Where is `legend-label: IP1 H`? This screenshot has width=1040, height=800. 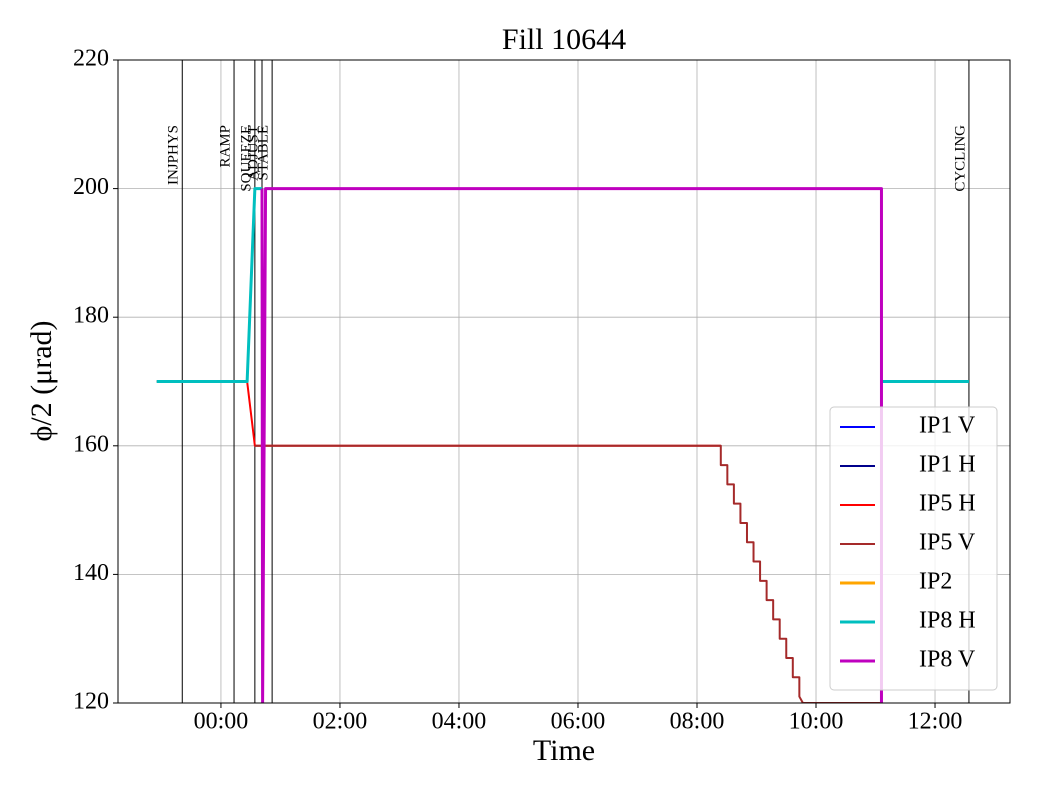 legend-label: IP1 H is located at coordinates (947, 465).